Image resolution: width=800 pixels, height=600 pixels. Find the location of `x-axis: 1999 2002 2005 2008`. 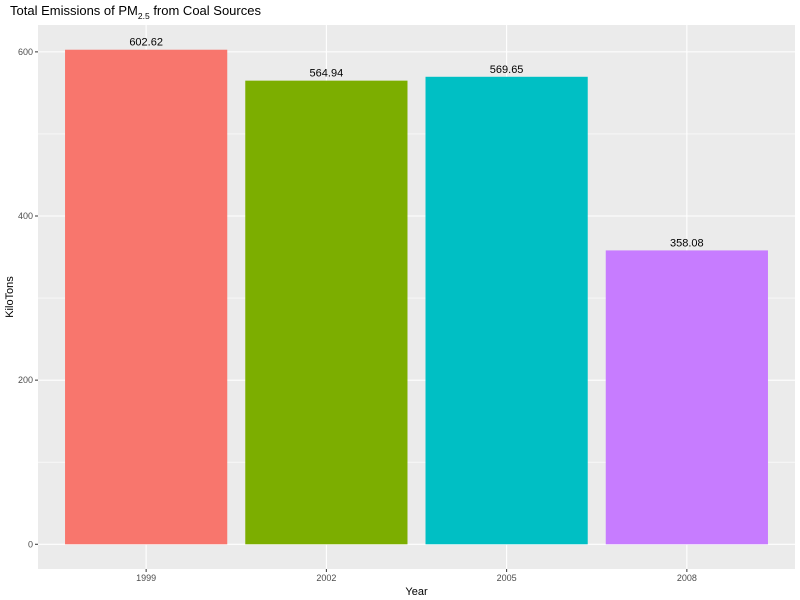

x-axis: 1999 2002 2005 2008 is located at coordinates (416, 576).